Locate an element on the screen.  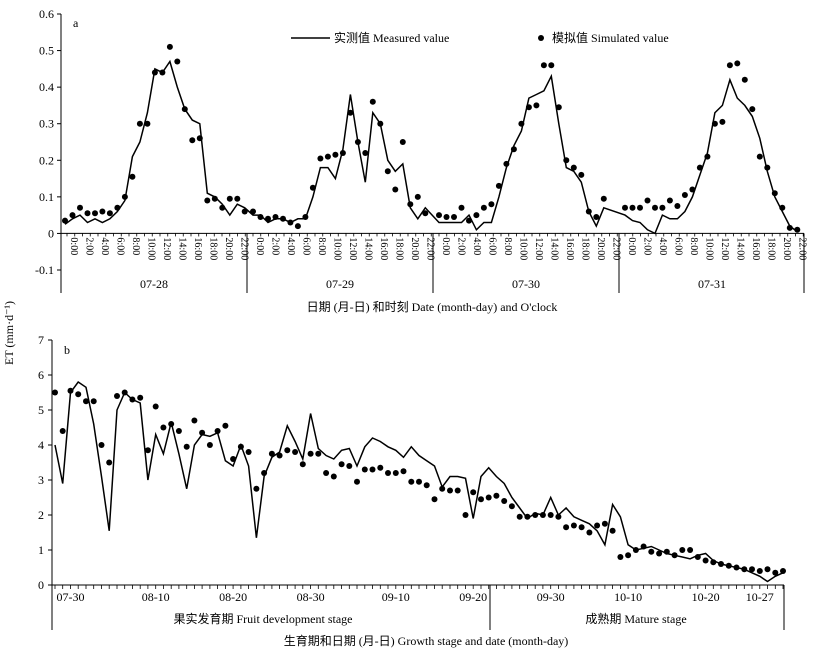
y-axis-label: ET (mm·d⁻¹) is located at coordinates (9, 333).